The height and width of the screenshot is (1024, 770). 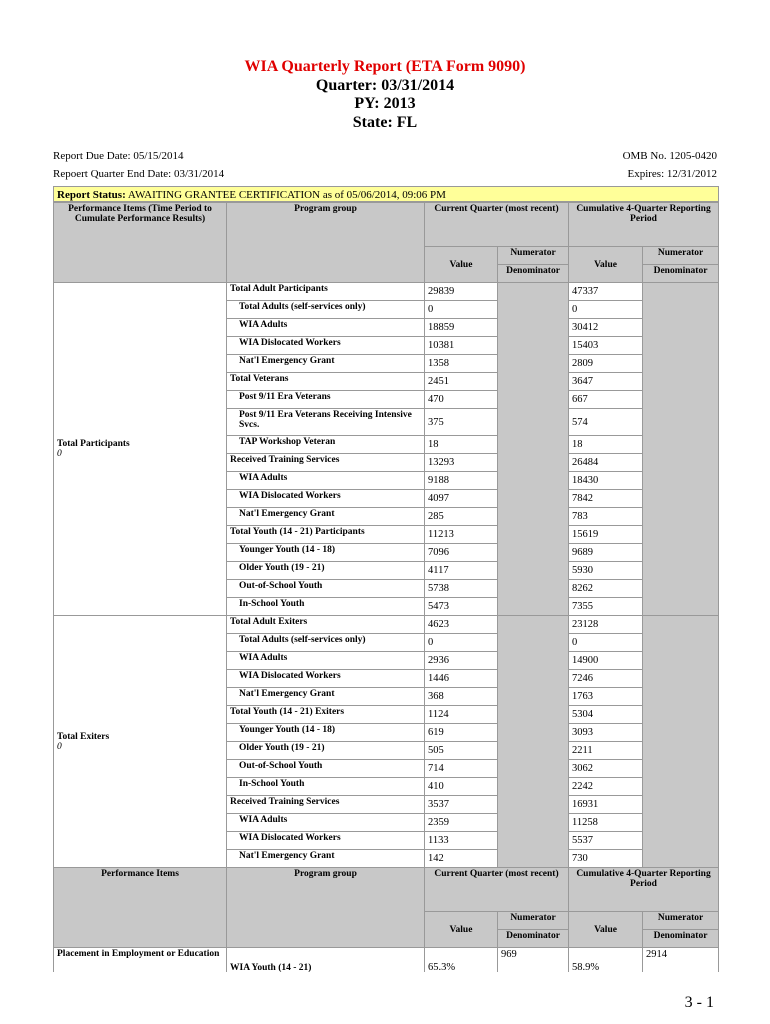 I want to click on row: Denominator Denominator, so click(x=386, y=938).